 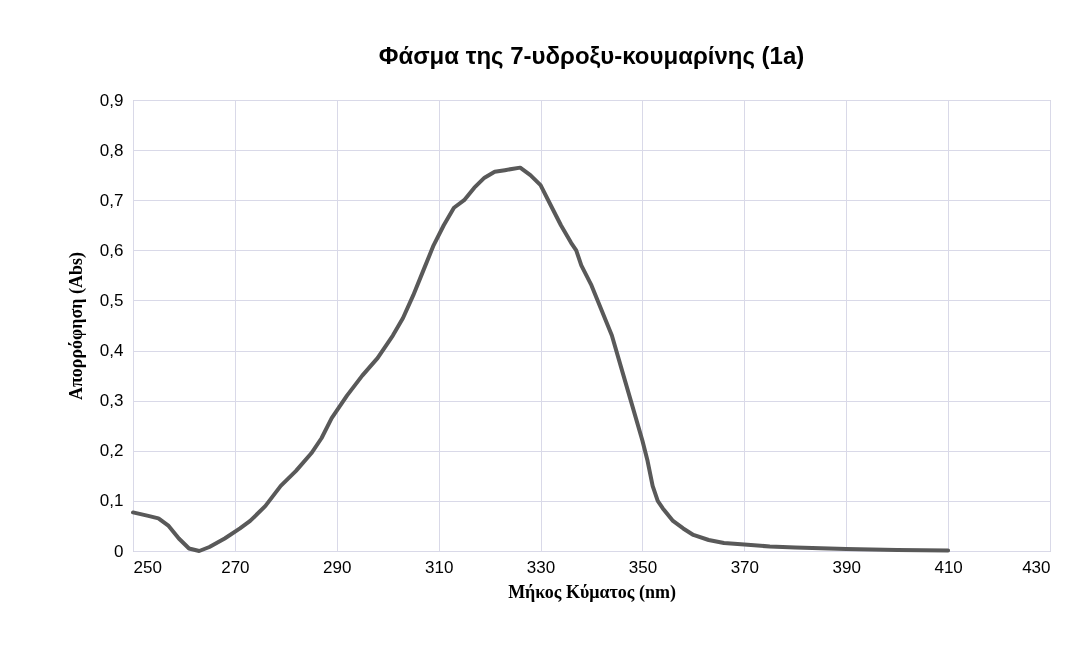 What do you see at coordinates (111, 150) in the screenshot?
I see `y-tick-label: 0,8` at bounding box center [111, 150].